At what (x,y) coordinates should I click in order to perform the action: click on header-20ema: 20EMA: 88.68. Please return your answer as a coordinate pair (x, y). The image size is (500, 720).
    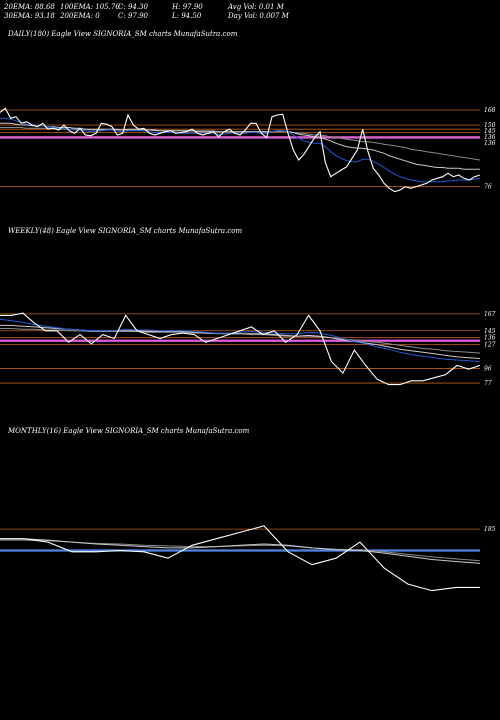
    Looking at the image, I should click on (29, 7).